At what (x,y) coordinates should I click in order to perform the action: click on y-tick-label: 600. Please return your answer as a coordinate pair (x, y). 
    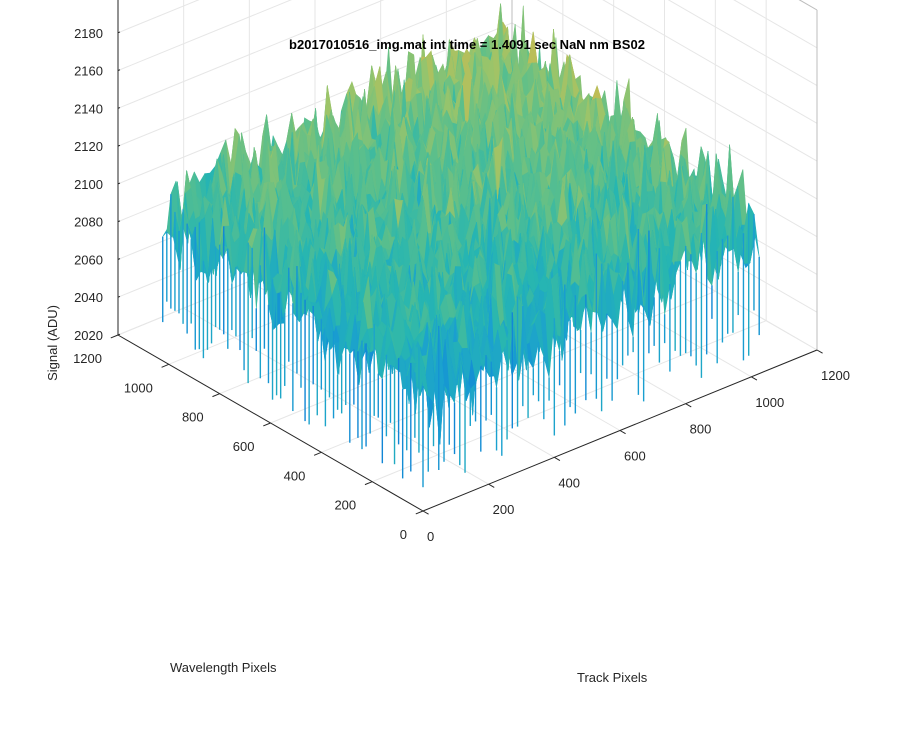
    Looking at the image, I should click on (244, 446).